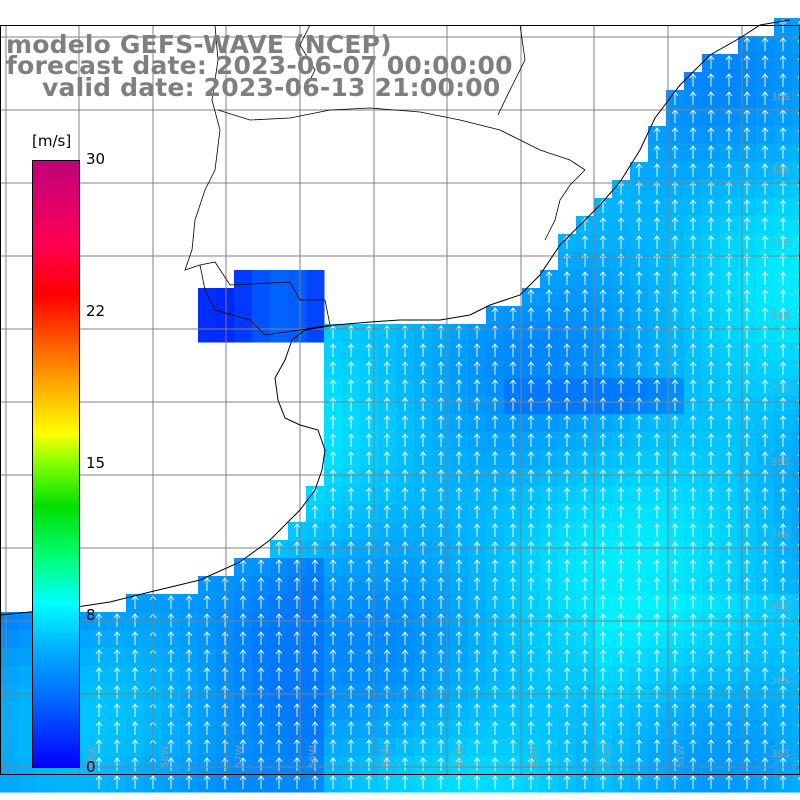  What do you see at coordinates (259, 65) in the screenshot?
I see `forecast-date: forecast date: 2023-06-07 00:00:00` at bounding box center [259, 65].